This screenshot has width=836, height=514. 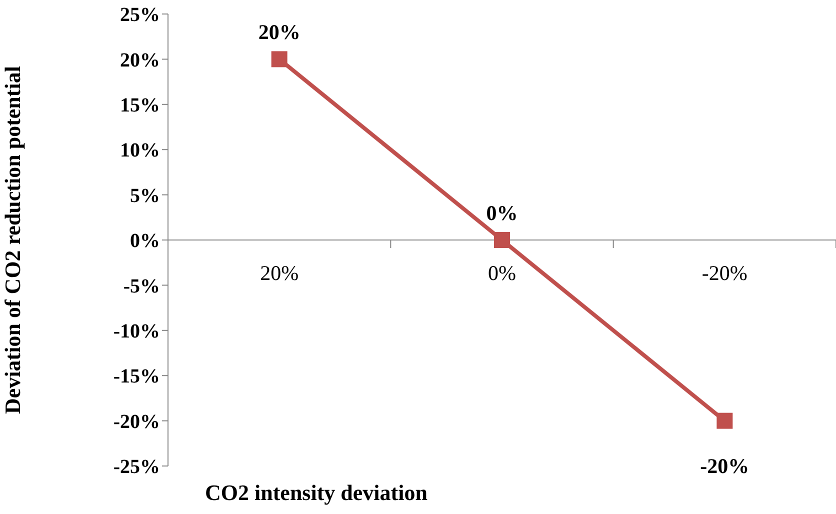 What do you see at coordinates (136, 377) in the screenshot?
I see `y-tick-label: -15%` at bounding box center [136, 377].